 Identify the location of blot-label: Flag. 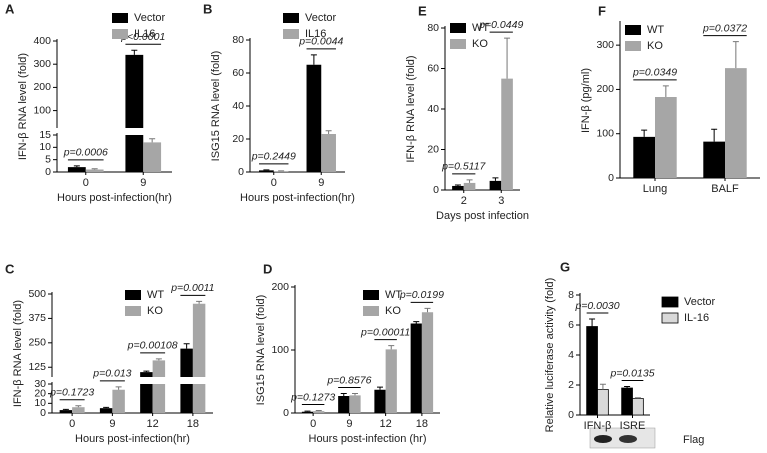
(693, 440).